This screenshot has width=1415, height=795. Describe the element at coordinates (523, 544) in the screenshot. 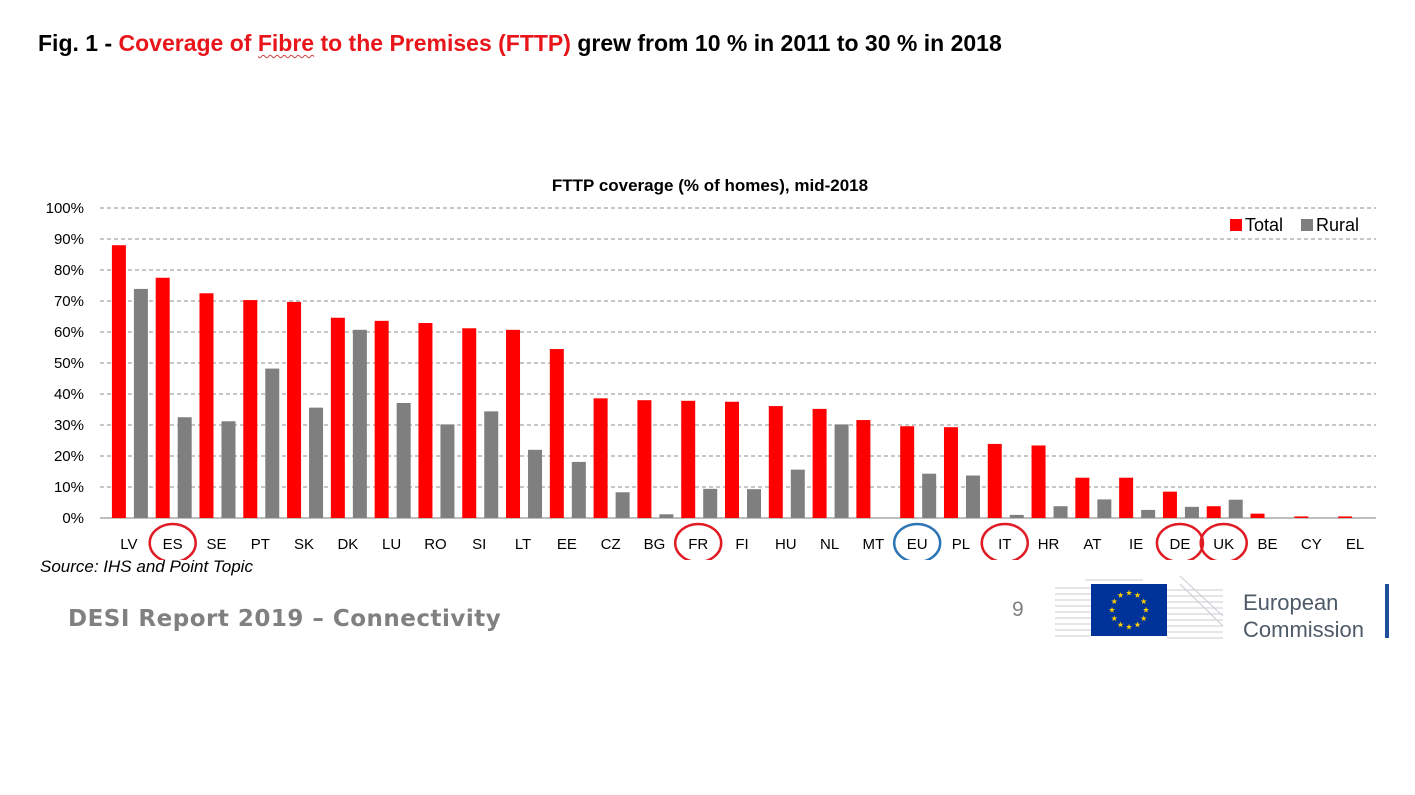

I see `x-category-label: LT` at that location.